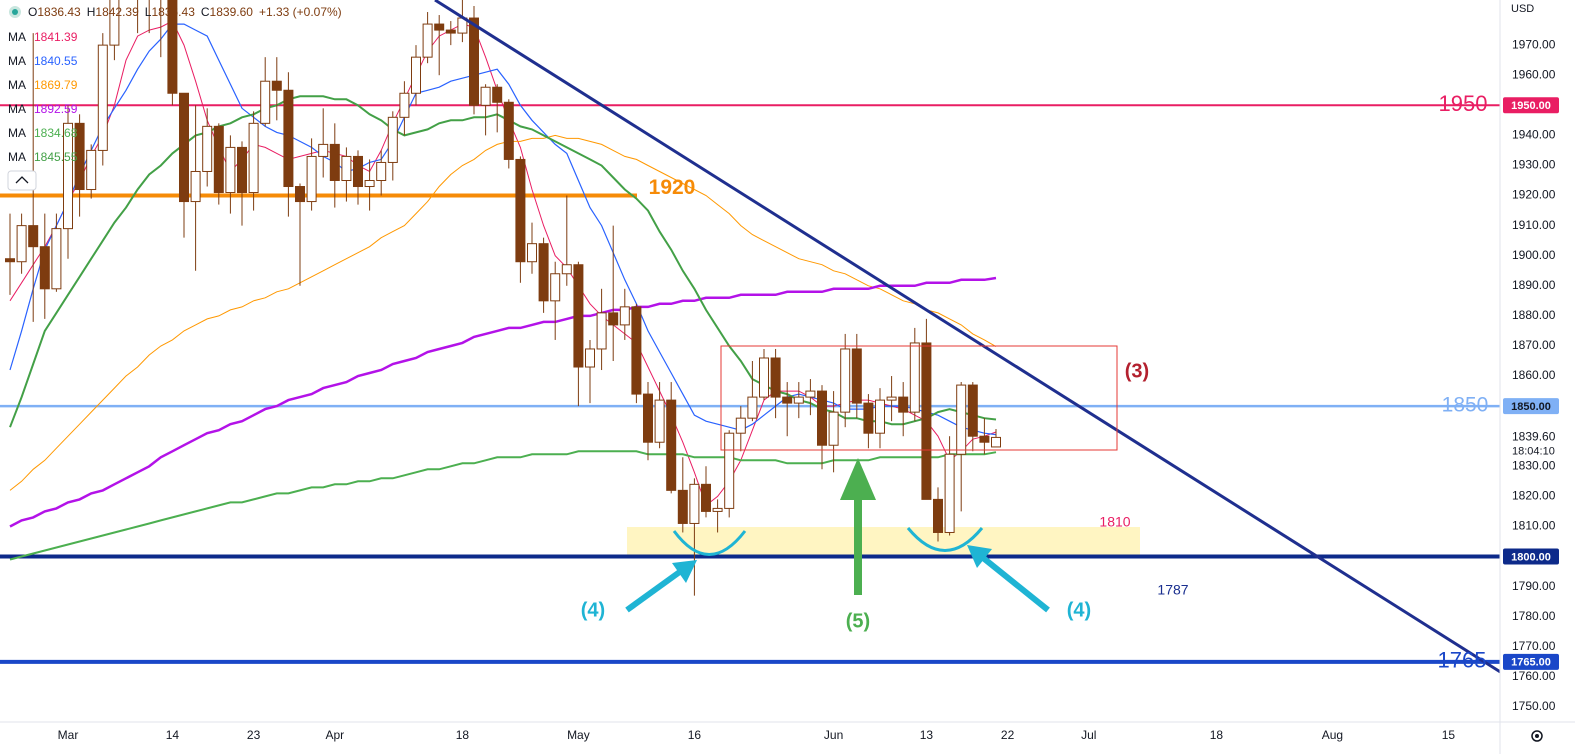  Describe the element at coordinates (1534, 676) in the screenshot. I see `y-tick-label: 1760.00` at that location.